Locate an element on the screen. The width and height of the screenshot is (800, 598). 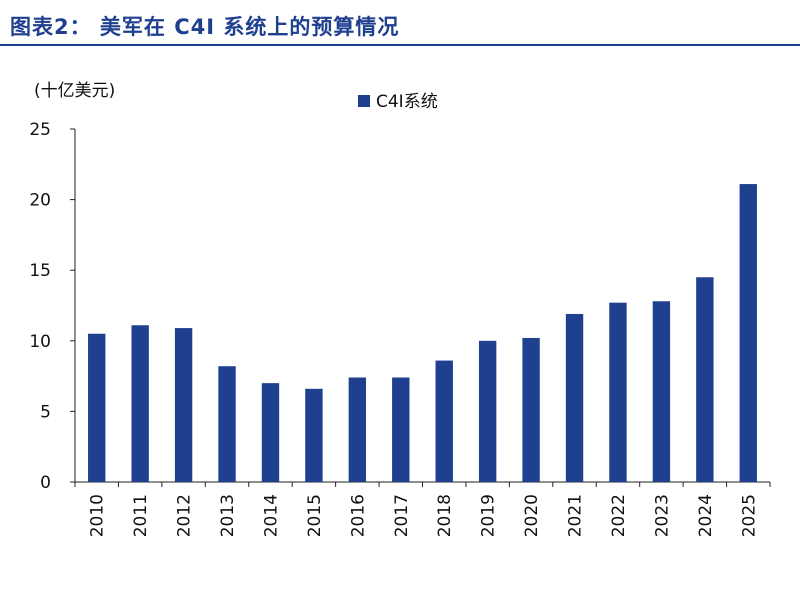
figure-title: 图表2： 美军在 C4I 系统上的预算情况 is located at coordinates (205, 27).